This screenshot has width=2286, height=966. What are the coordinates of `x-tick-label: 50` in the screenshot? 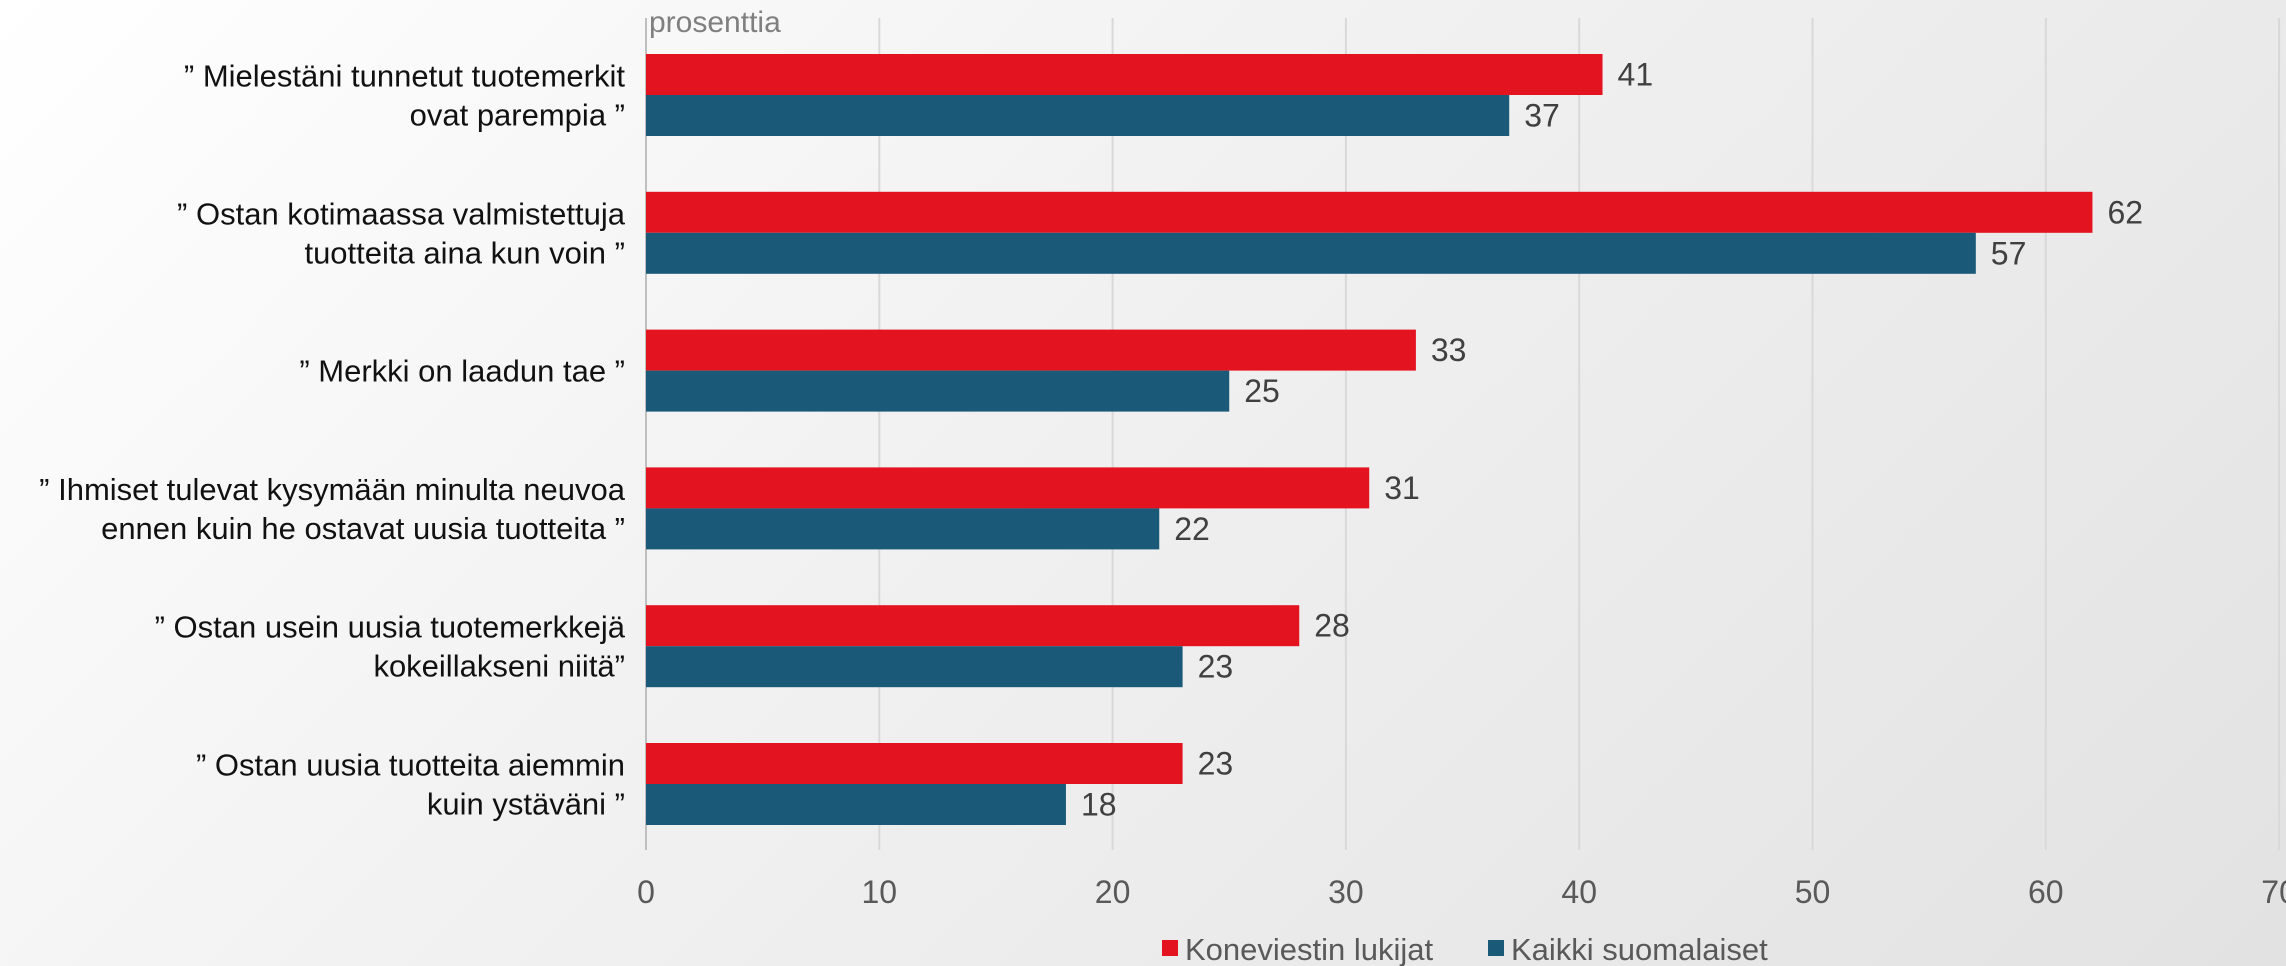 It's located at (1813, 892).